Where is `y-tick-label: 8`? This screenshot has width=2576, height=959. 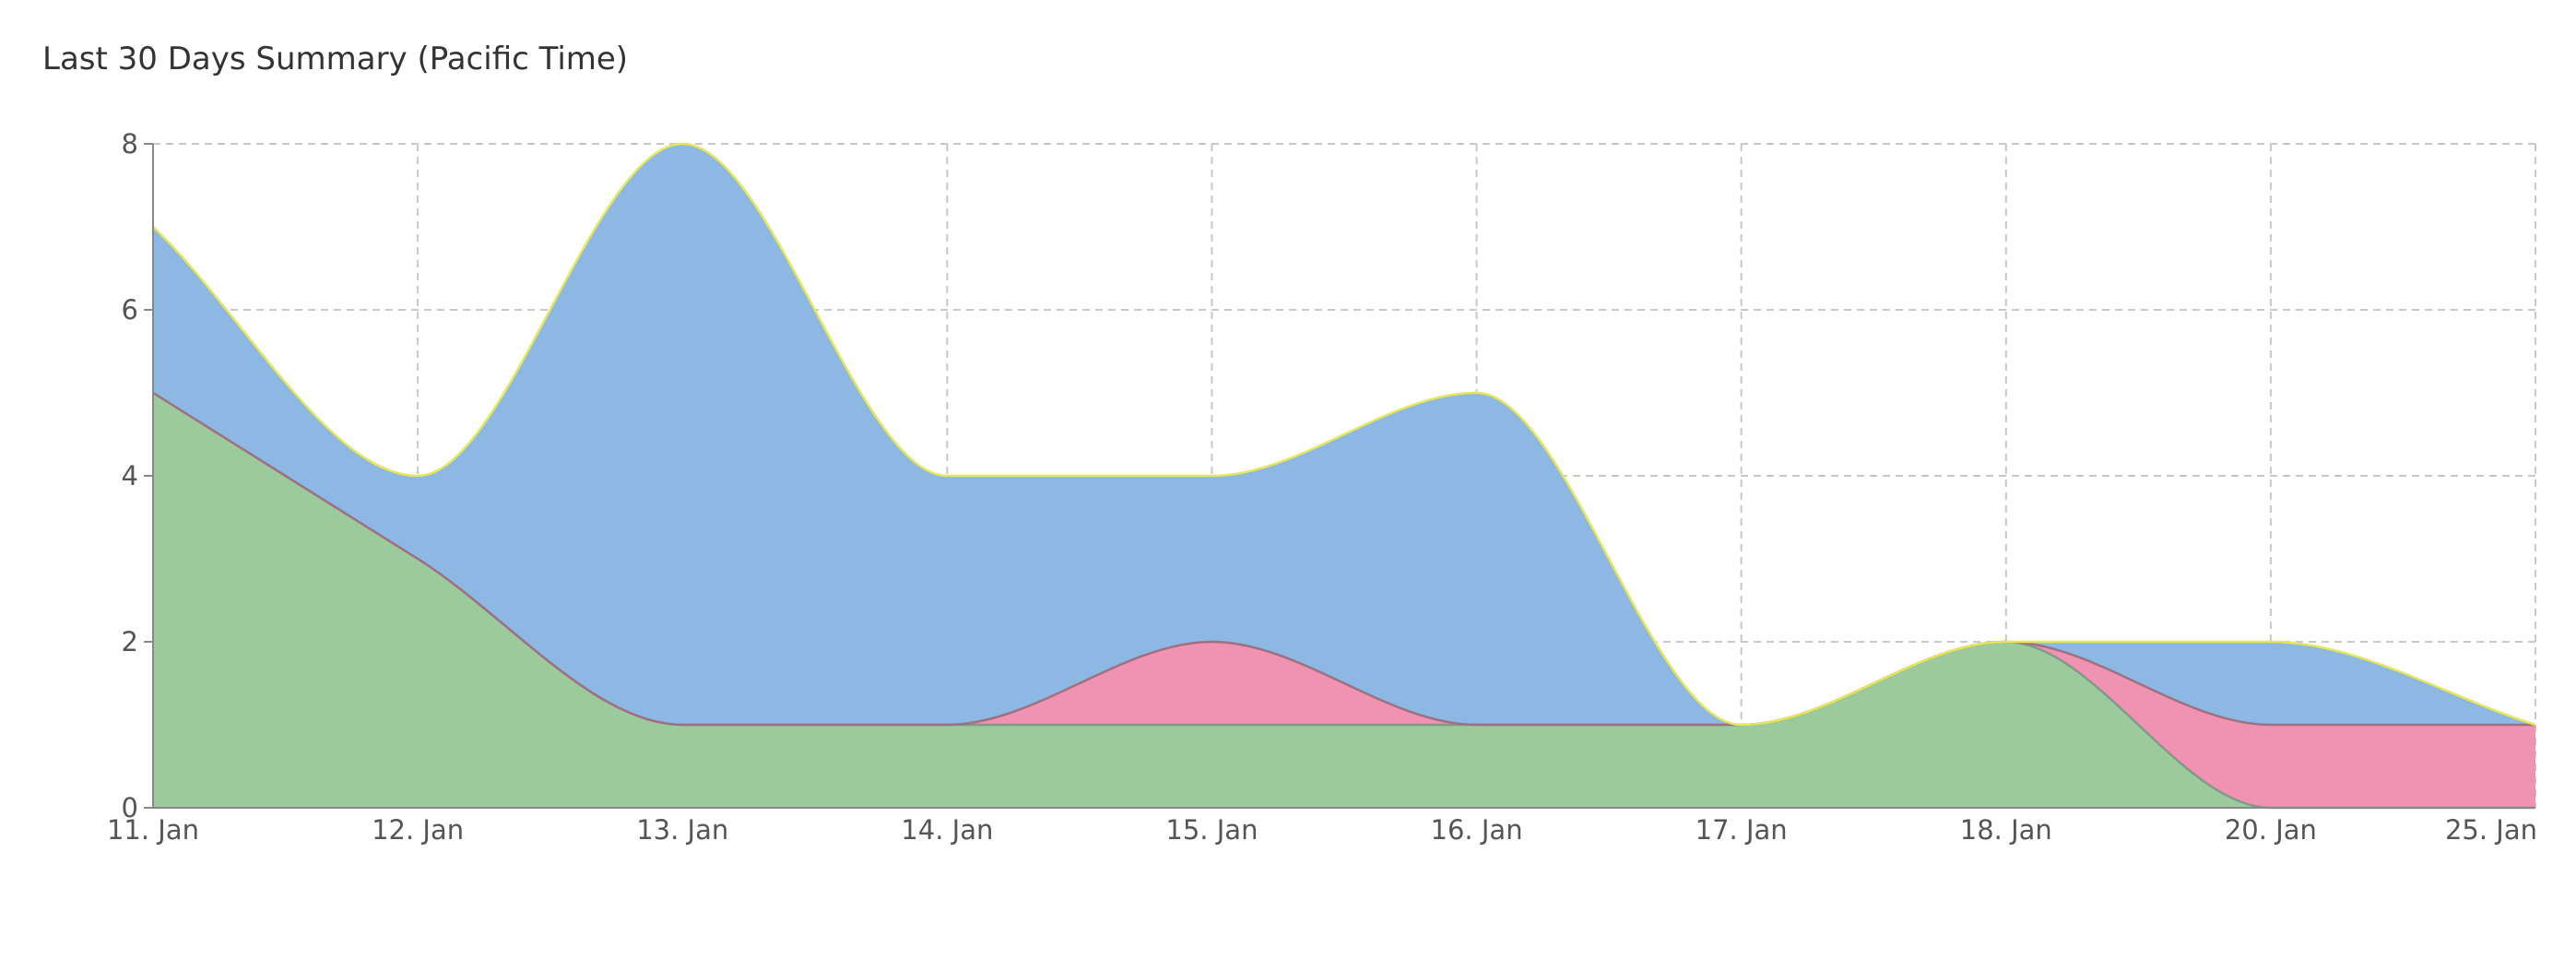 y-tick-label: 8 is located at coordinates (130, 144).